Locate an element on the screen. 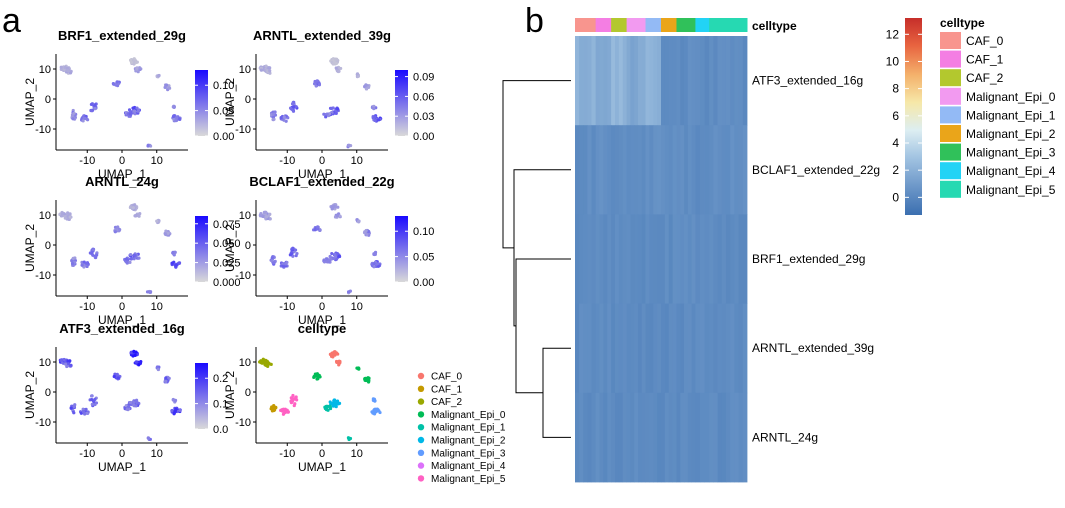 The image size is (1065, 508). plot-title: ARNTL_24g is located at coordinates (122, 181).